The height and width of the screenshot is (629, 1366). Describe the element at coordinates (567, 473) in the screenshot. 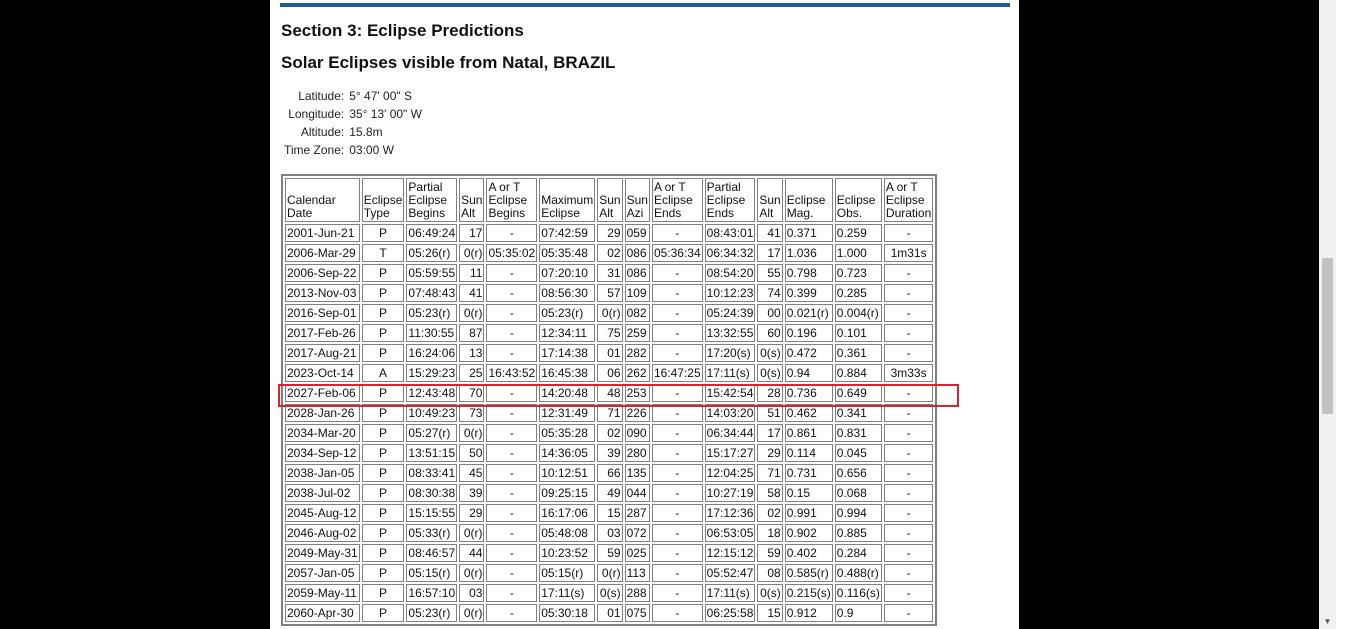

I see `table-cell: 10:12:51` at that location.